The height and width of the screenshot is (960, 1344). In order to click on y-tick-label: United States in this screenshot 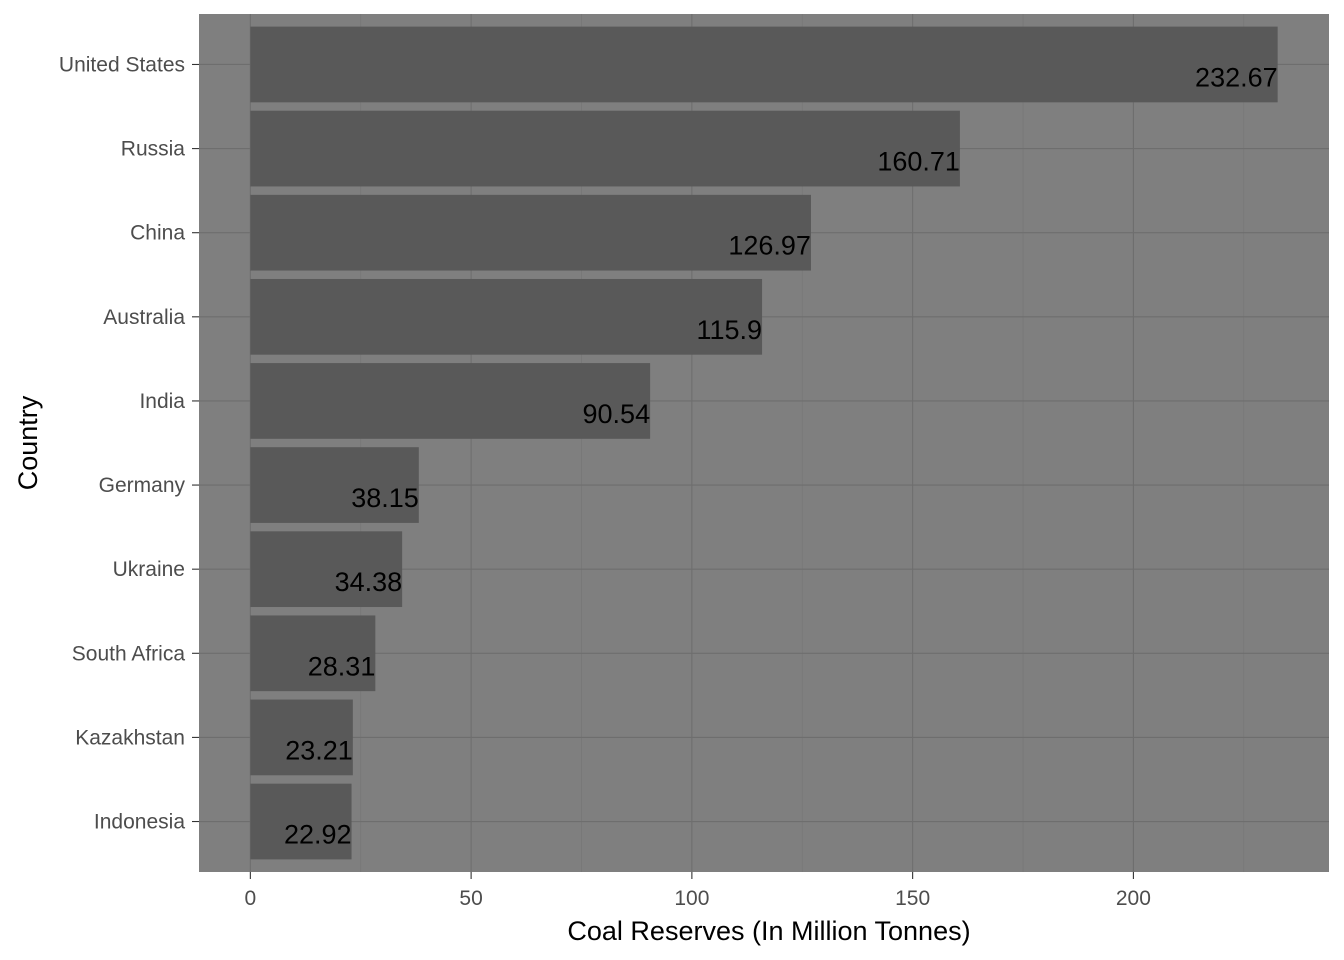, I will do `click(122, 64)`.